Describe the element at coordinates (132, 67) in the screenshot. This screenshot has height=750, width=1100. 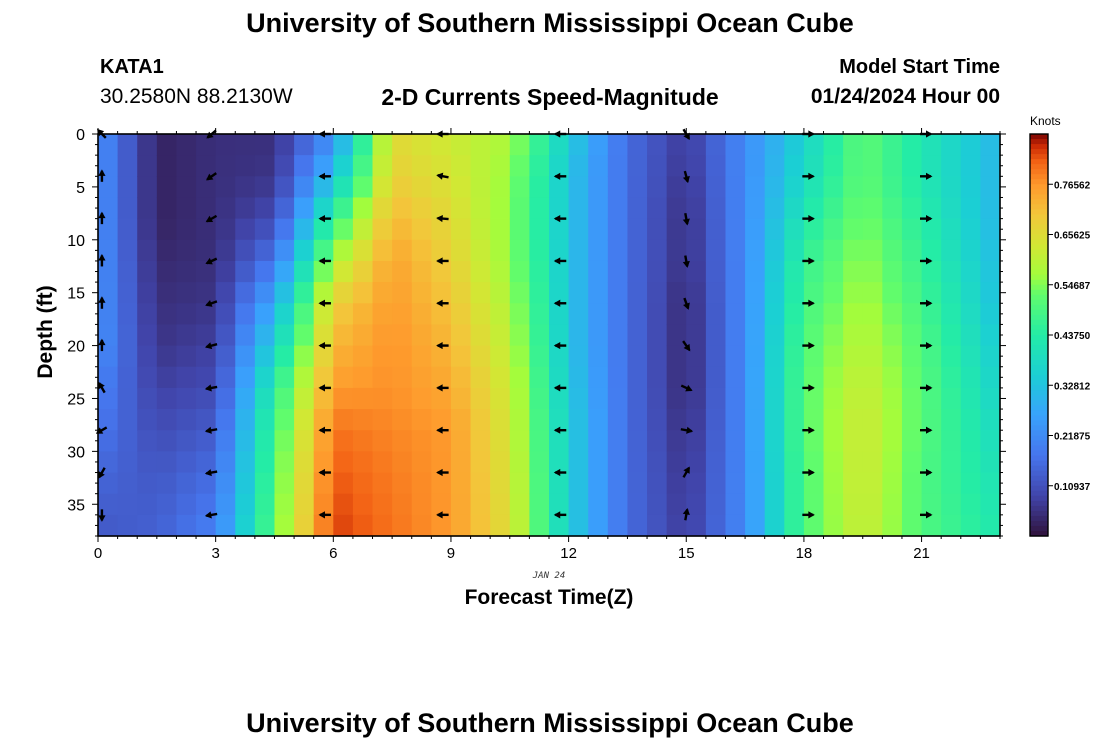
I see `station-id: KATA1` at that location.